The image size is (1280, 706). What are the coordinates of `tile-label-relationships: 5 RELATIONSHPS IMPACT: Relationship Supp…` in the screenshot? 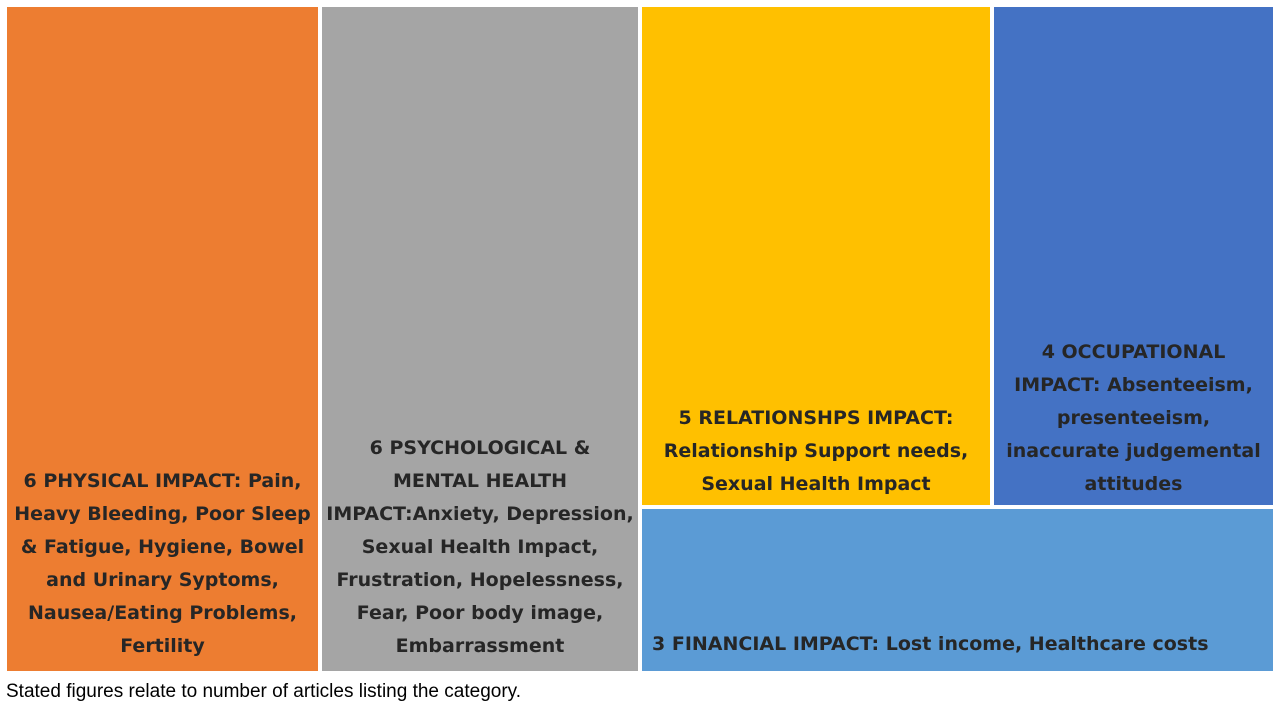 It's located at (816, 451).